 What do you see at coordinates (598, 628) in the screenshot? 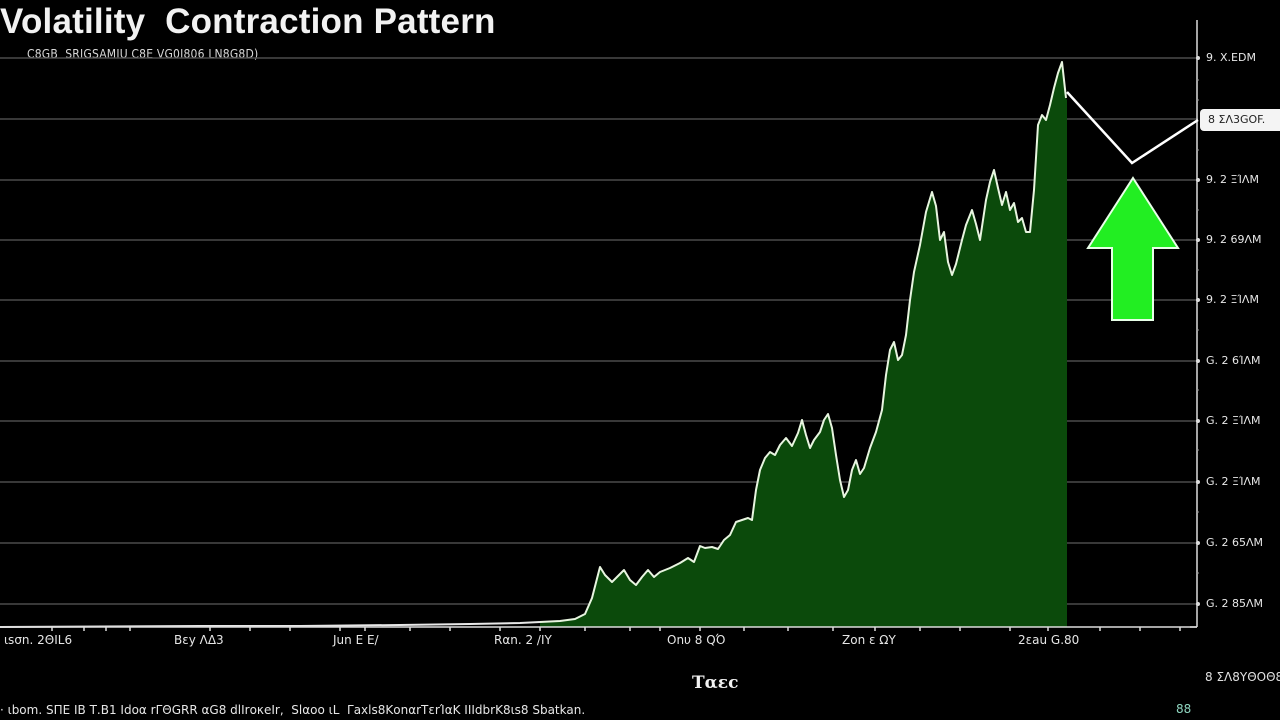
I see `x-axis` at bounding box center [598, 628].